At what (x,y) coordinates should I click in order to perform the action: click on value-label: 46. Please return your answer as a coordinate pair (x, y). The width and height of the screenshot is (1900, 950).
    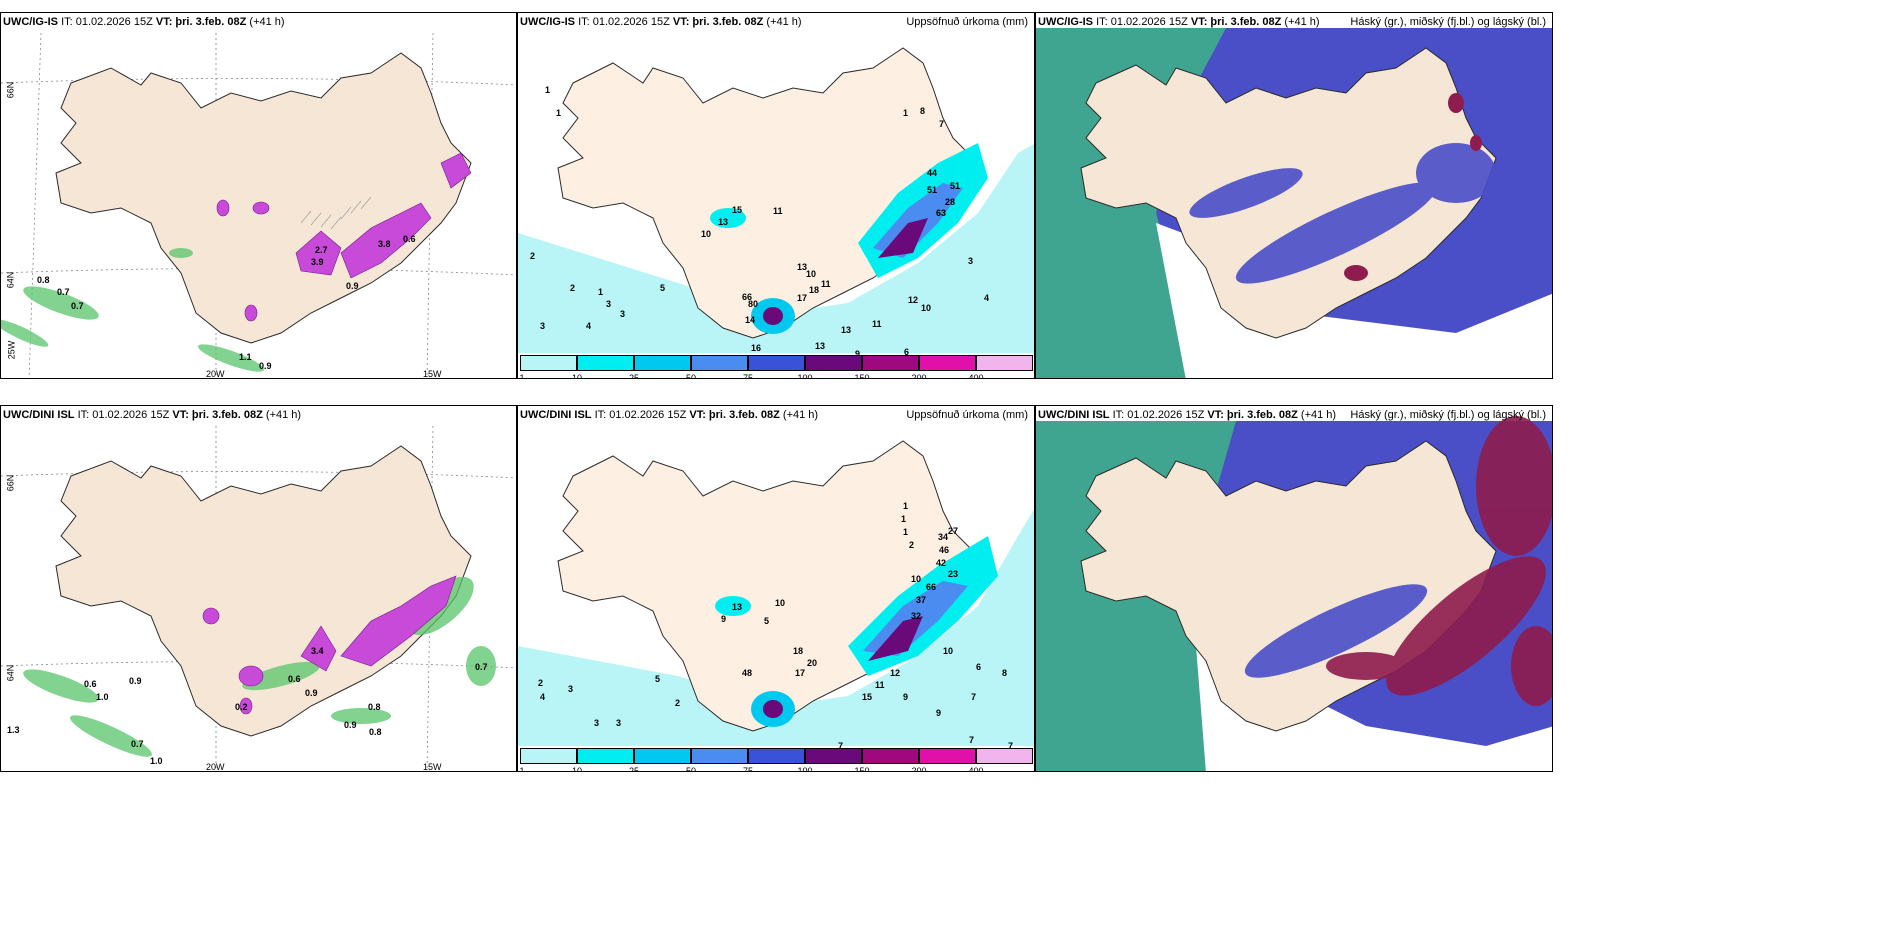
    Looking at the image, I should click on (944, 550).